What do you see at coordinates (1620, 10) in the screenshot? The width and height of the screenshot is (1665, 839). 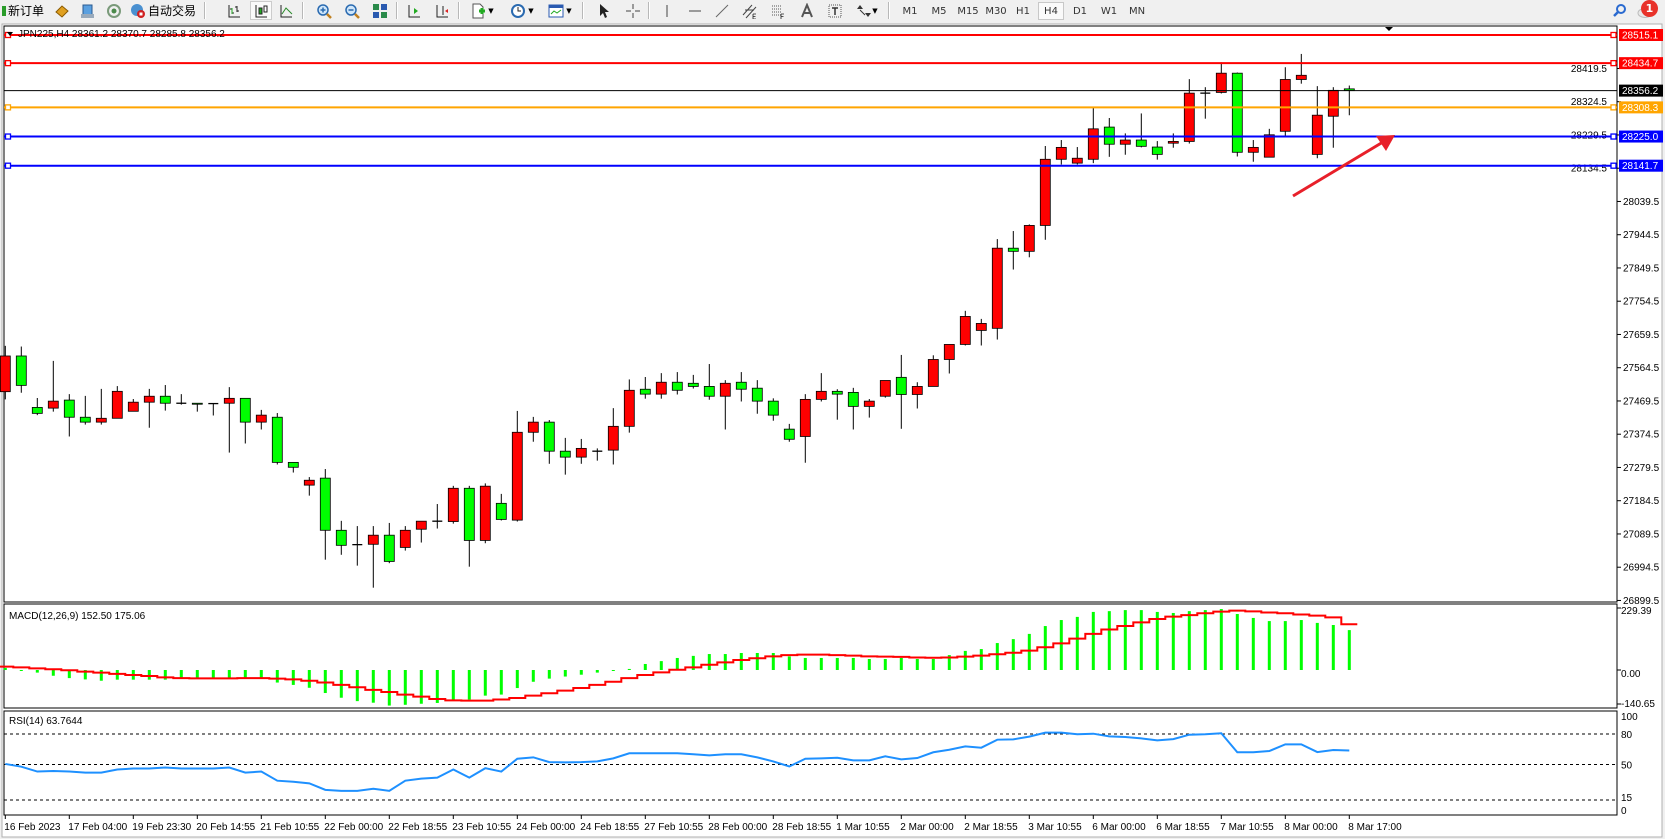 I see `search-button` at bounding box center [1620, 10].